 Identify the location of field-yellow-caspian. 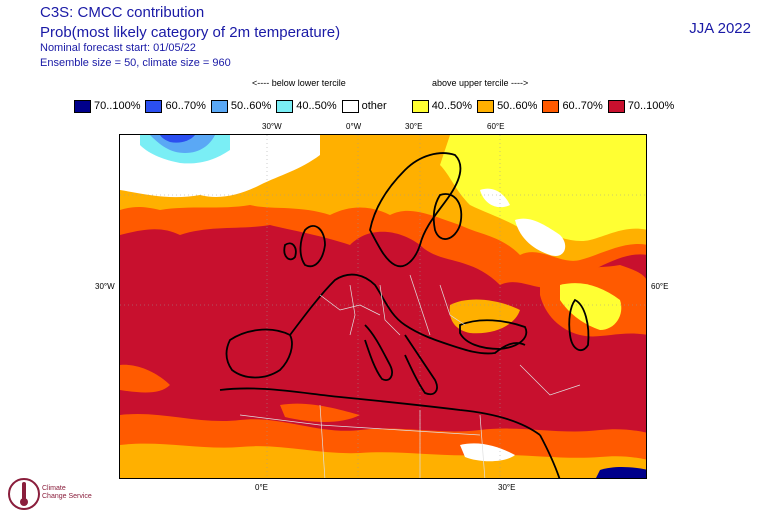
(591, 306).